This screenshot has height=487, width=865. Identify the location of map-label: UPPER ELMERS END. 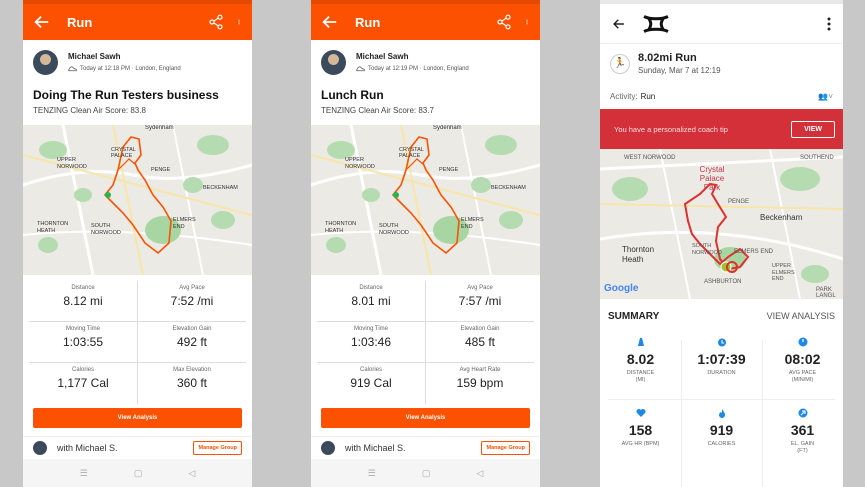
(783, 273).